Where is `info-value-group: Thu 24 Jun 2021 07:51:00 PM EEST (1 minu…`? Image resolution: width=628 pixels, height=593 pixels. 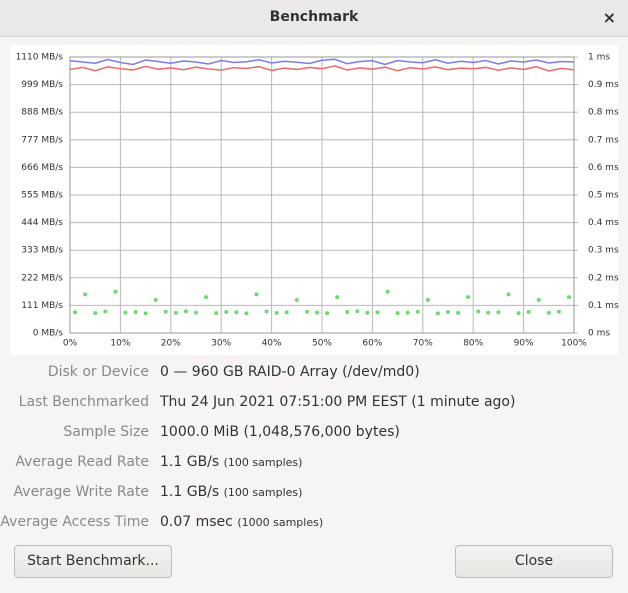 info-value-group: Thu 24 Jun 2021 07:51:00 PM EEST (1 minu… is located at coordinates (337, 402).